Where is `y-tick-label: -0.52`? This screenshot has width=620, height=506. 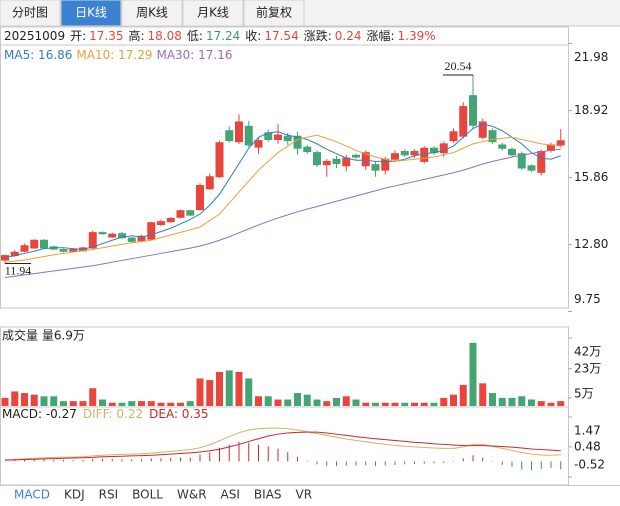 y-tick-label: -0.52 is located at coordinates (589, 465).